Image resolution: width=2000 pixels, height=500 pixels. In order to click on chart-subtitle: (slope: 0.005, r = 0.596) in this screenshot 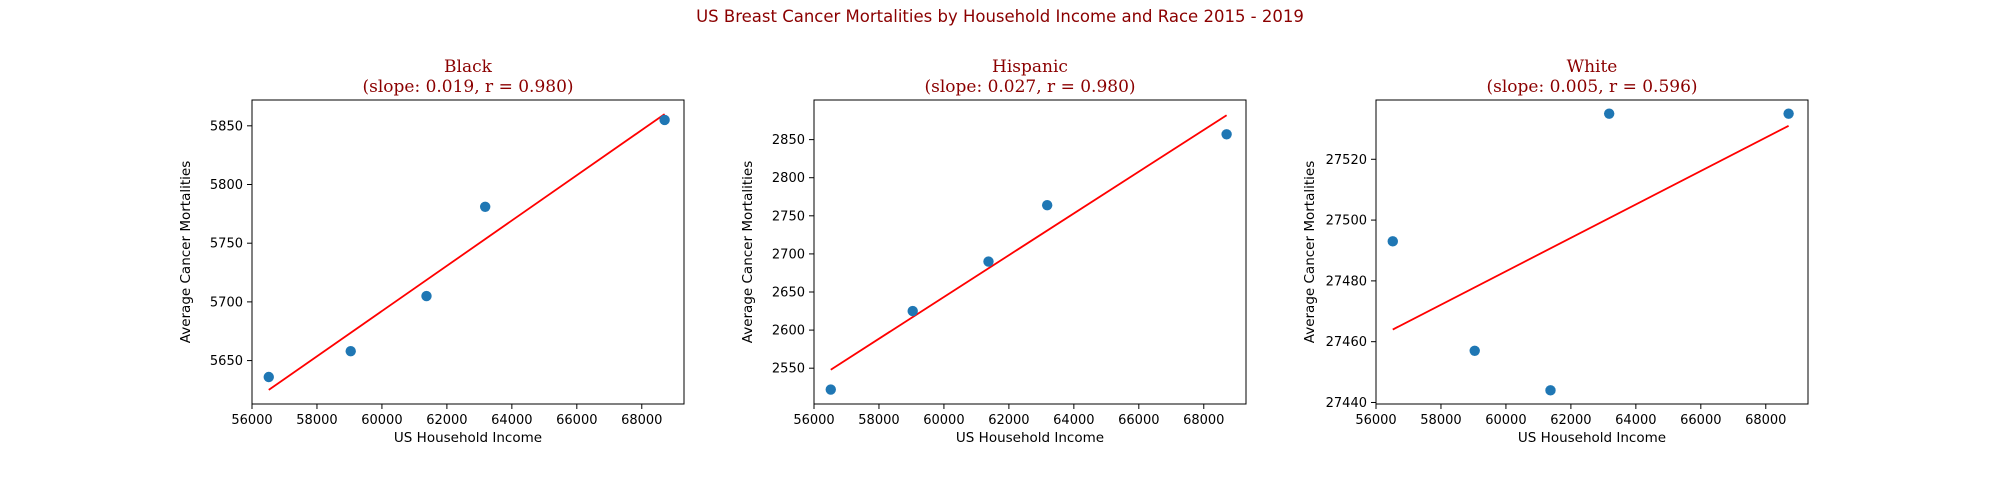, I will do `click(1591, 87)`.